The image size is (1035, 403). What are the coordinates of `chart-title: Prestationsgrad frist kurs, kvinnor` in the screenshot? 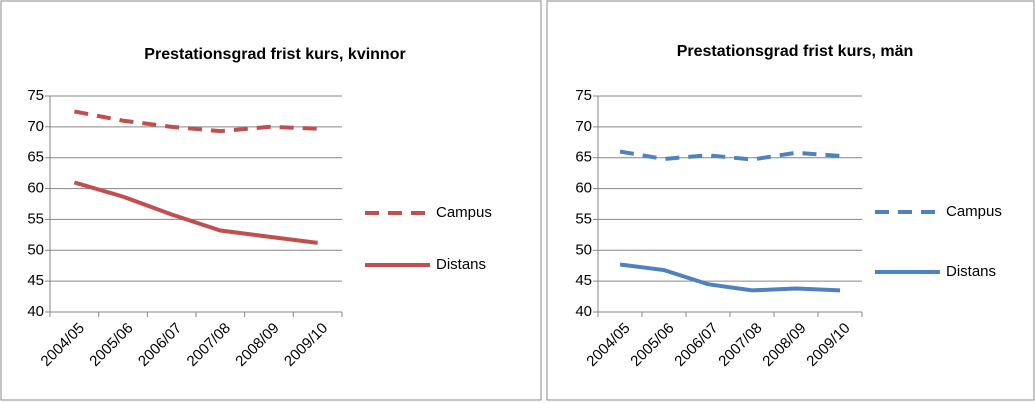 It's located at (274, 54).